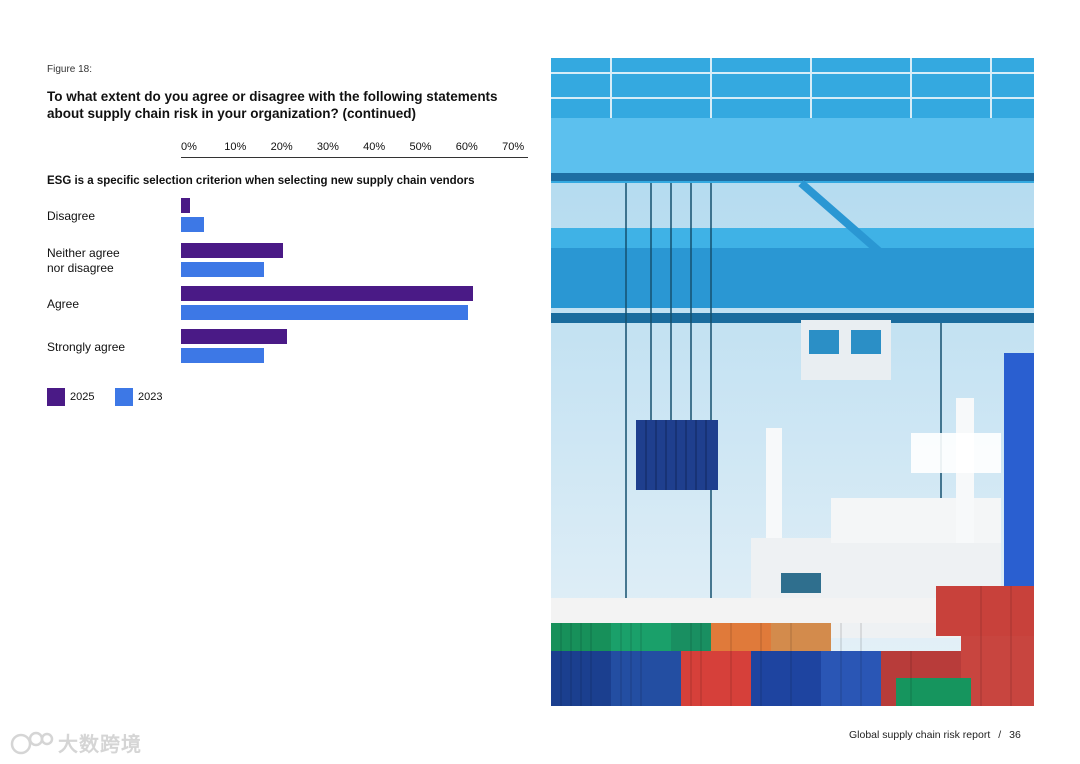 Image resolution: width=1080 pixels, height=764 pixels. I want to click on x-tick-label: 50%, so click(420, 147).